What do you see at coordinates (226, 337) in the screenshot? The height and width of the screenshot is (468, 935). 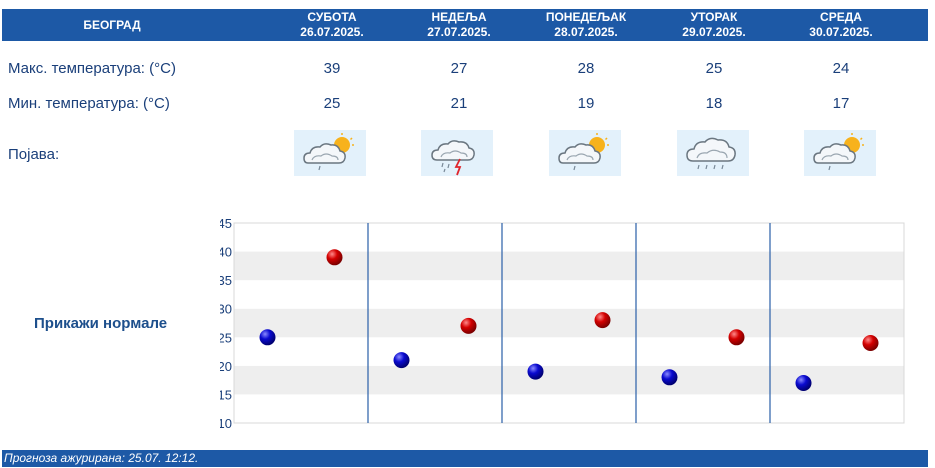 I see `y-tick-label: 25` at bounding box center [226, 337].